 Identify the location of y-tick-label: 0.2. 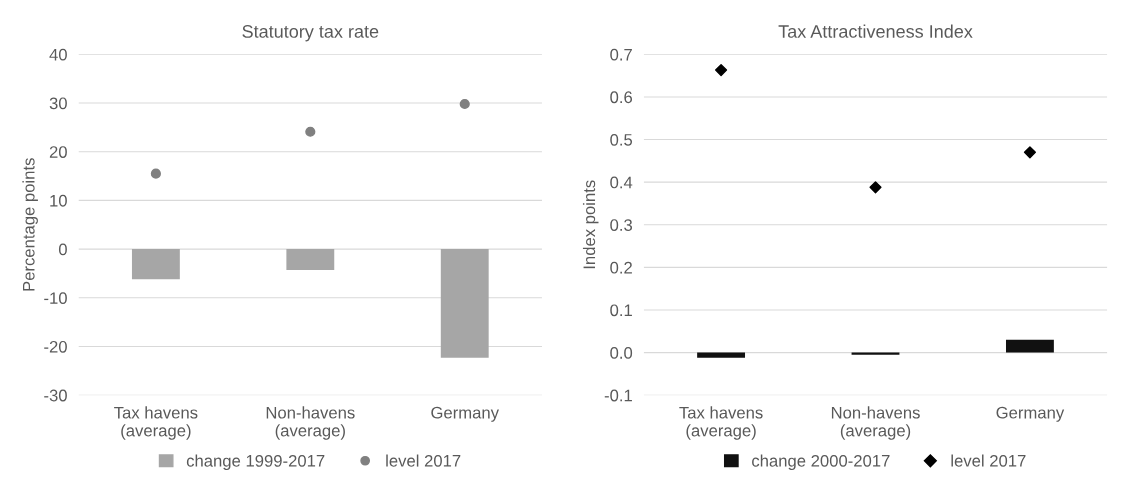
(621, 267).